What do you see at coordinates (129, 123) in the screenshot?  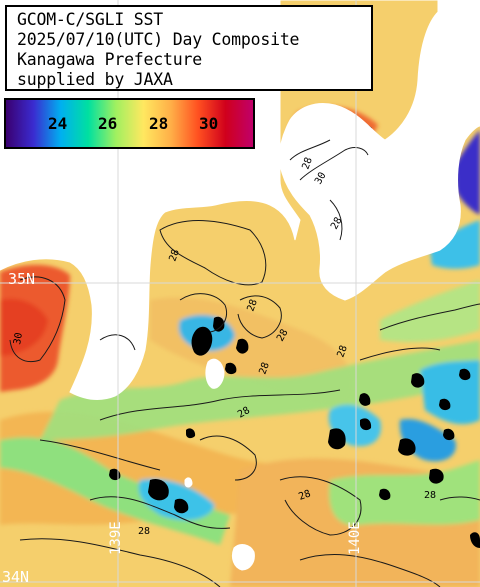 I see `color-legend: 24 26 28 30` at bounding box center [129, 123].